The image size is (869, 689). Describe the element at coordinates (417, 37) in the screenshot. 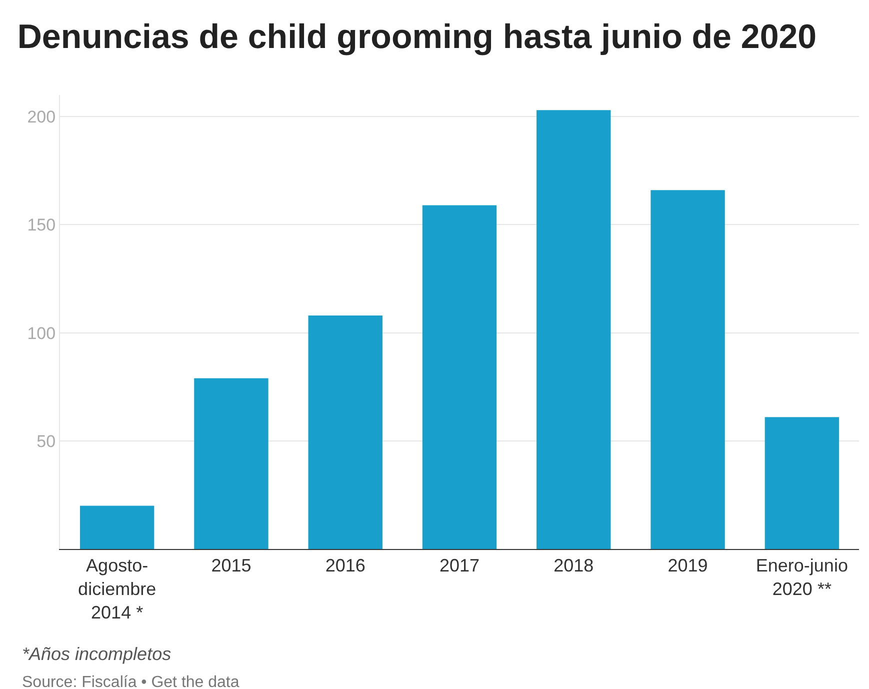

I see `chart-title: Denuncias de child grooming hasta junio de 2020` at that location.